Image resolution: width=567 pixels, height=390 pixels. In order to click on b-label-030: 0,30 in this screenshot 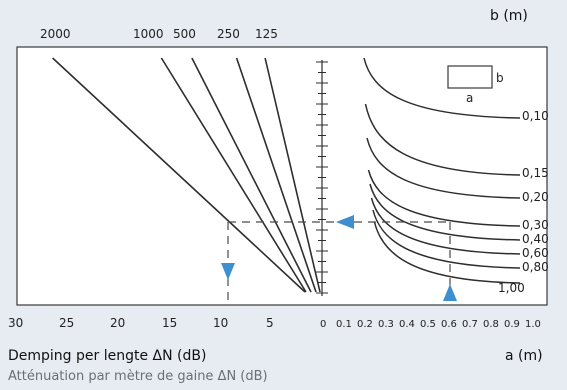, I will do `click(535, 225)`.